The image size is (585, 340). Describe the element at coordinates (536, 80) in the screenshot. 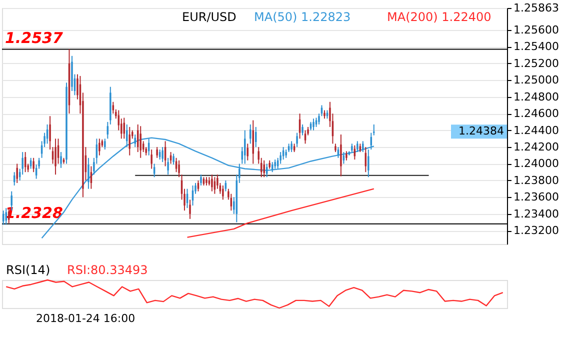

I see `y-tick-label: 1.25000` at that location.